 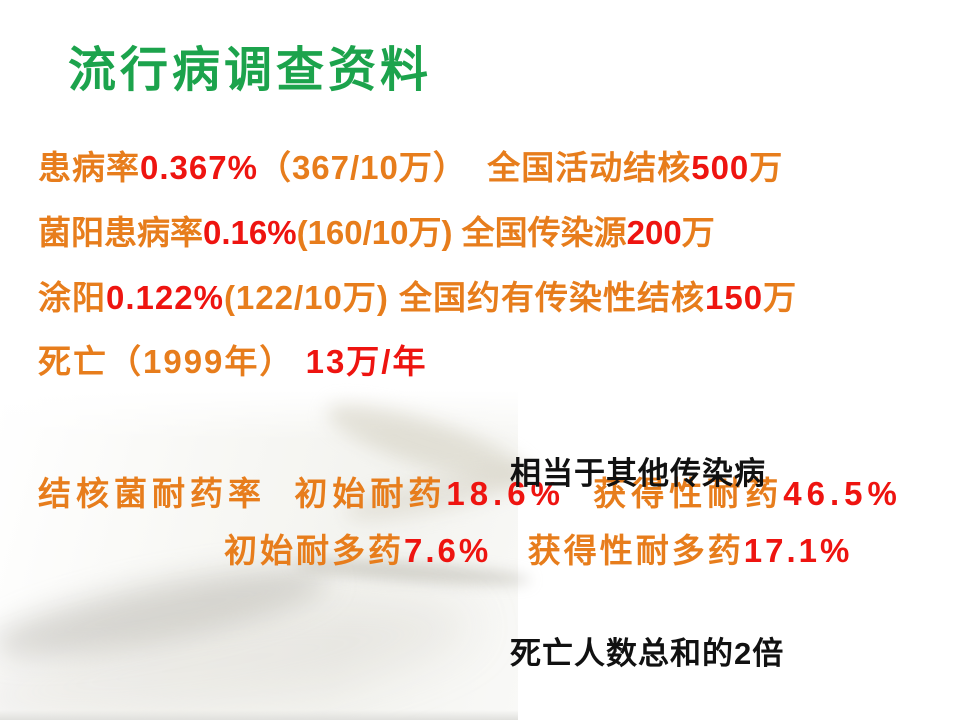 What do you see at coordinates (199, 167) in the screenshot?
I see `stat-segment-red: 0.367%` at bounding box center [199, 167].